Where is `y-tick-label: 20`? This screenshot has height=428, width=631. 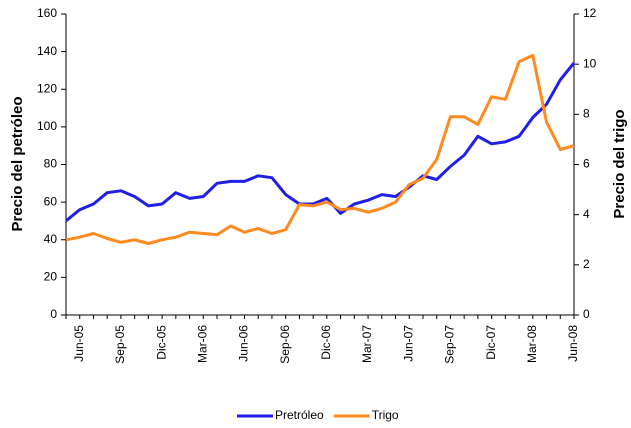 y-tick-label: 20 is located at coordinates (51, 277).